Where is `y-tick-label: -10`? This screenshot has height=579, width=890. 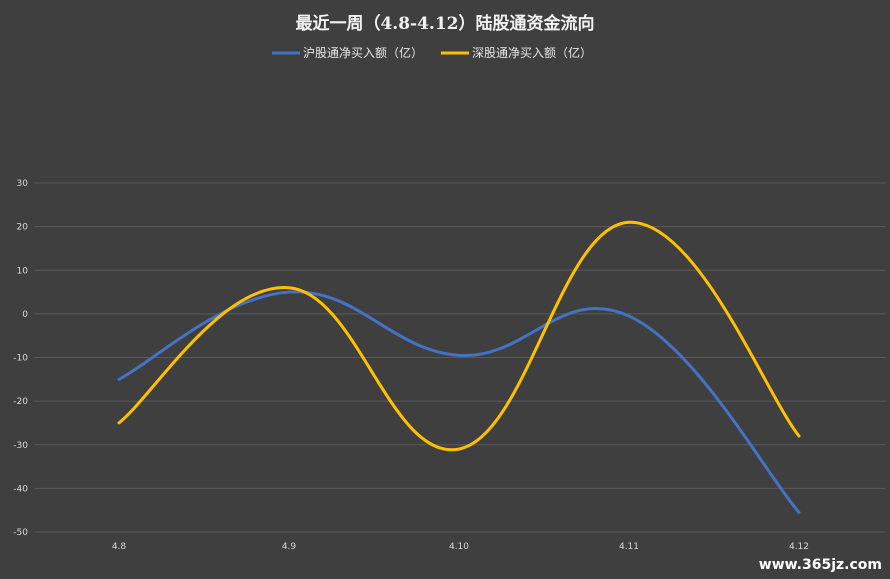 y-tick-label: -10 is located at coordinates (20, 359).